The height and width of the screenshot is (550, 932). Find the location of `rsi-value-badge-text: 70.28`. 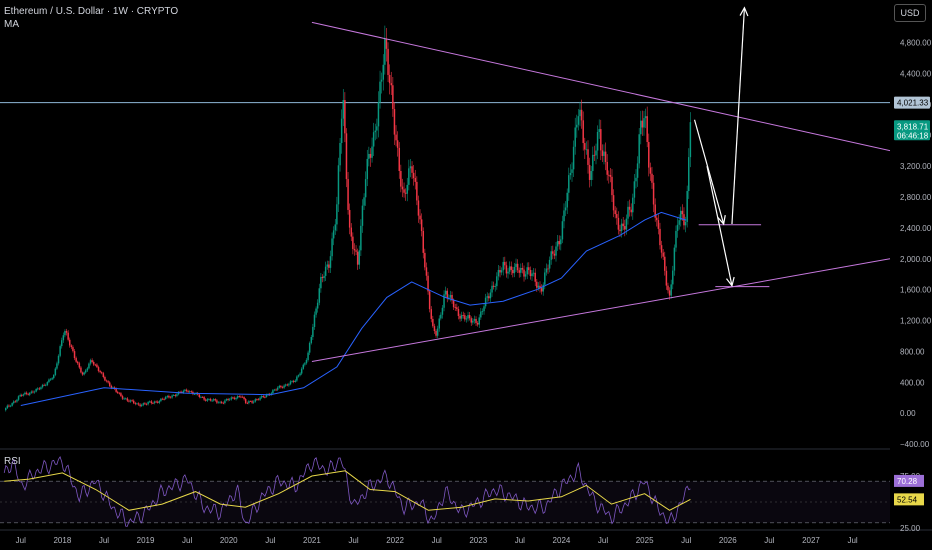

rsi-value-badge-text: 70.28 is located at coordinates (907, 481).